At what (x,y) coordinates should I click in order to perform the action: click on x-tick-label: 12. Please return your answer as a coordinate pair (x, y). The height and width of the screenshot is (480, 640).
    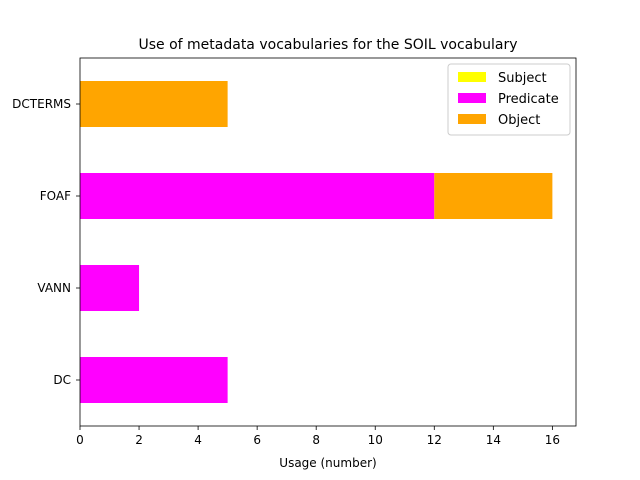
    Looking at the image, I should click on (434, 440).